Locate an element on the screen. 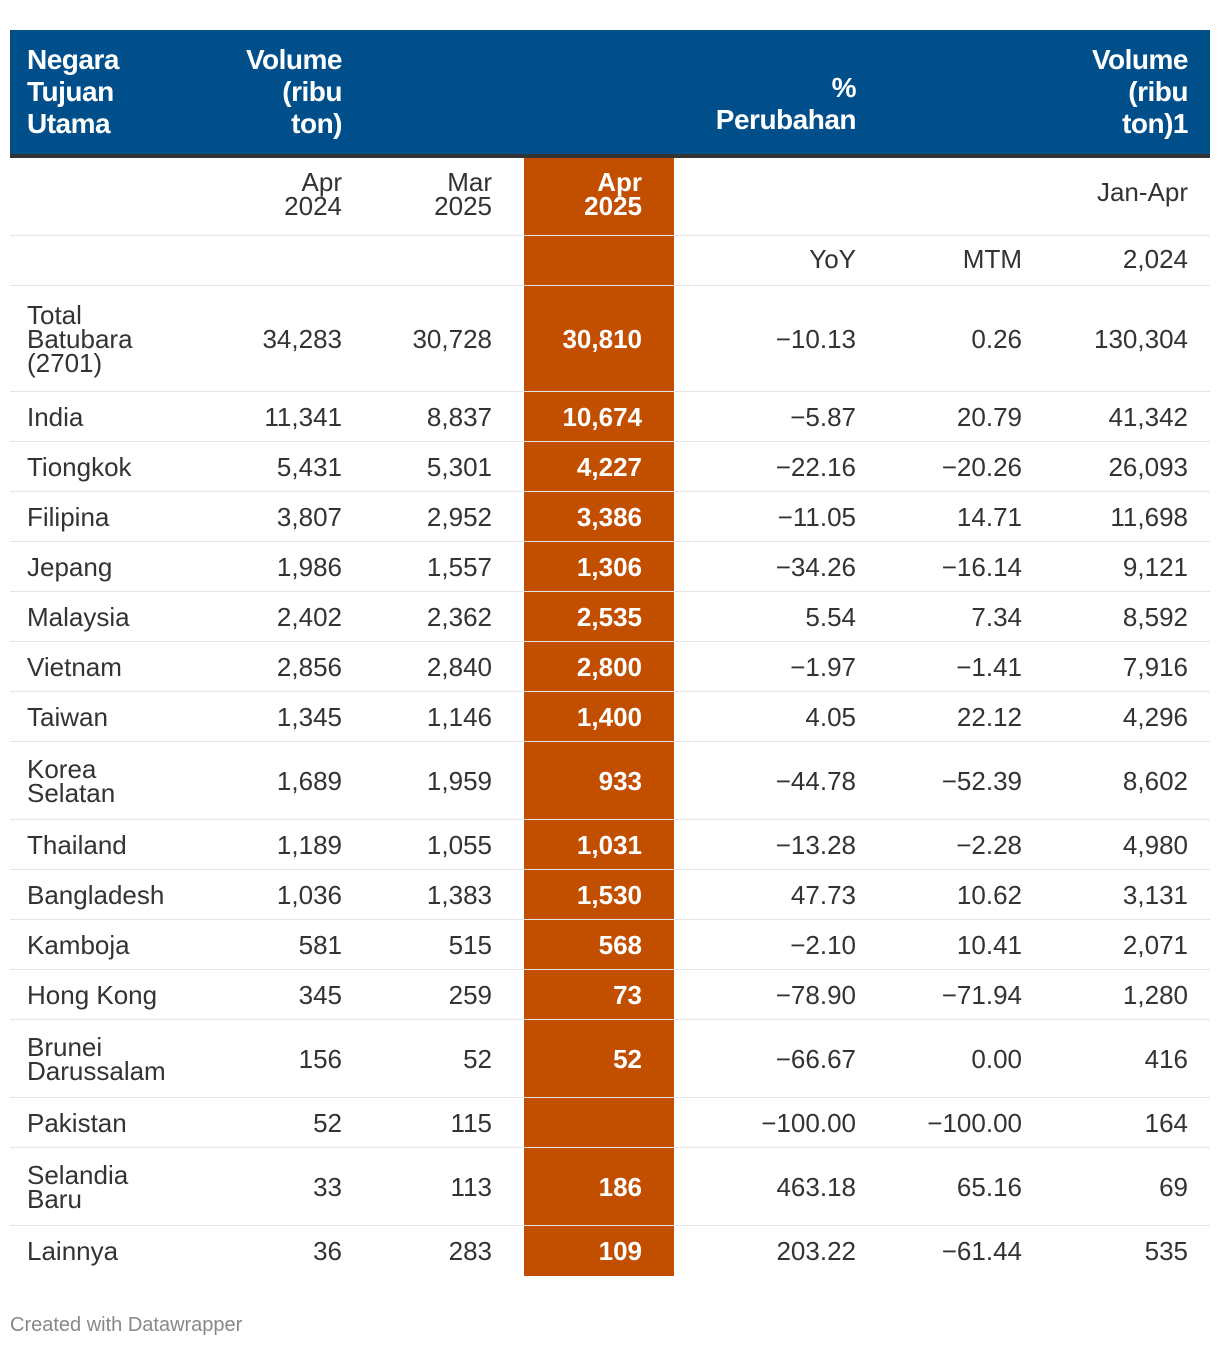  cell-mar-2025: 1,383 is located at coordinates (459, 894).